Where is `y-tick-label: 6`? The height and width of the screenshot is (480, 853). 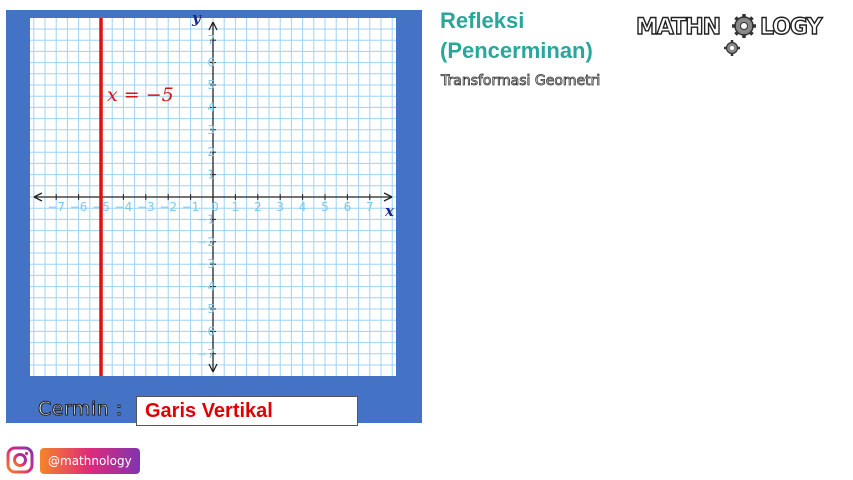 y-tick-label: 6 is located at coordinates (211, 63).